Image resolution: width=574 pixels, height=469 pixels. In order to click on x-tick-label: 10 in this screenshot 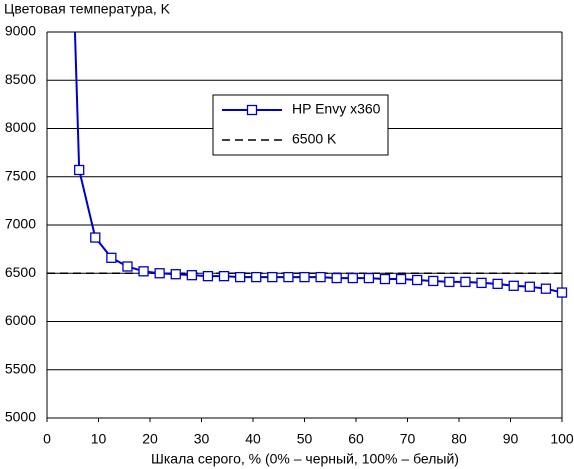, I will do `click(99, 439)`.